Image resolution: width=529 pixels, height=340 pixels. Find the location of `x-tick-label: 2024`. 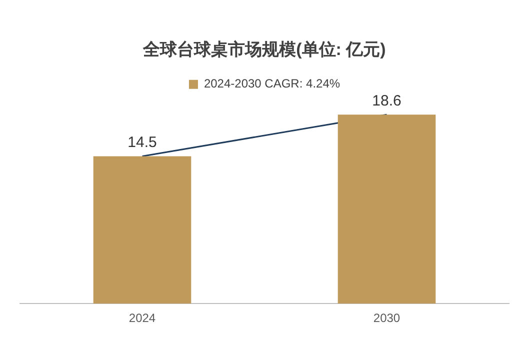

x-tick-label: 2024 is located at coordinates (142, 318).